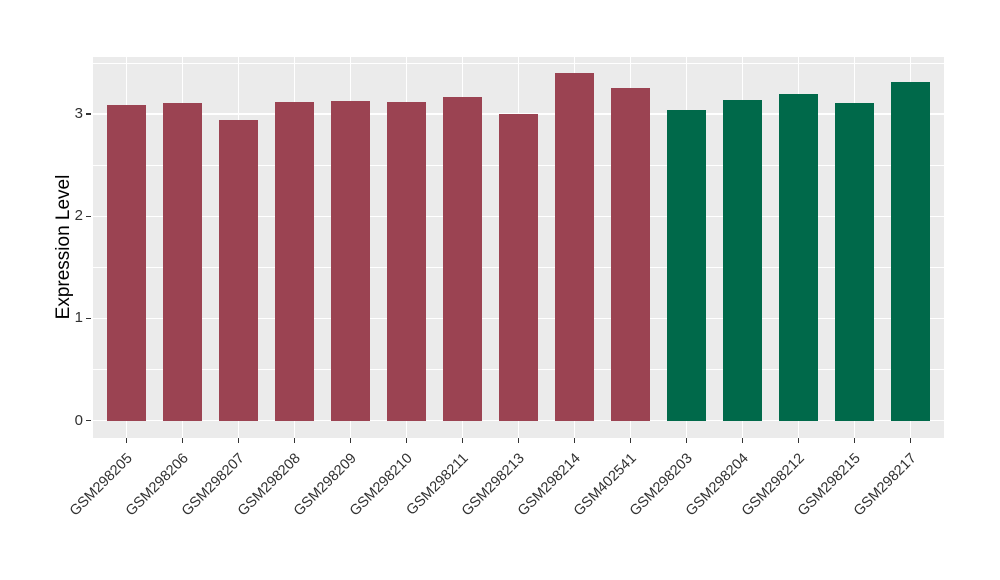 Image resolution: width=1000 pixels, height=580 pixels. I want to click on y-axis-title: Expression Level, so click(63, 247).